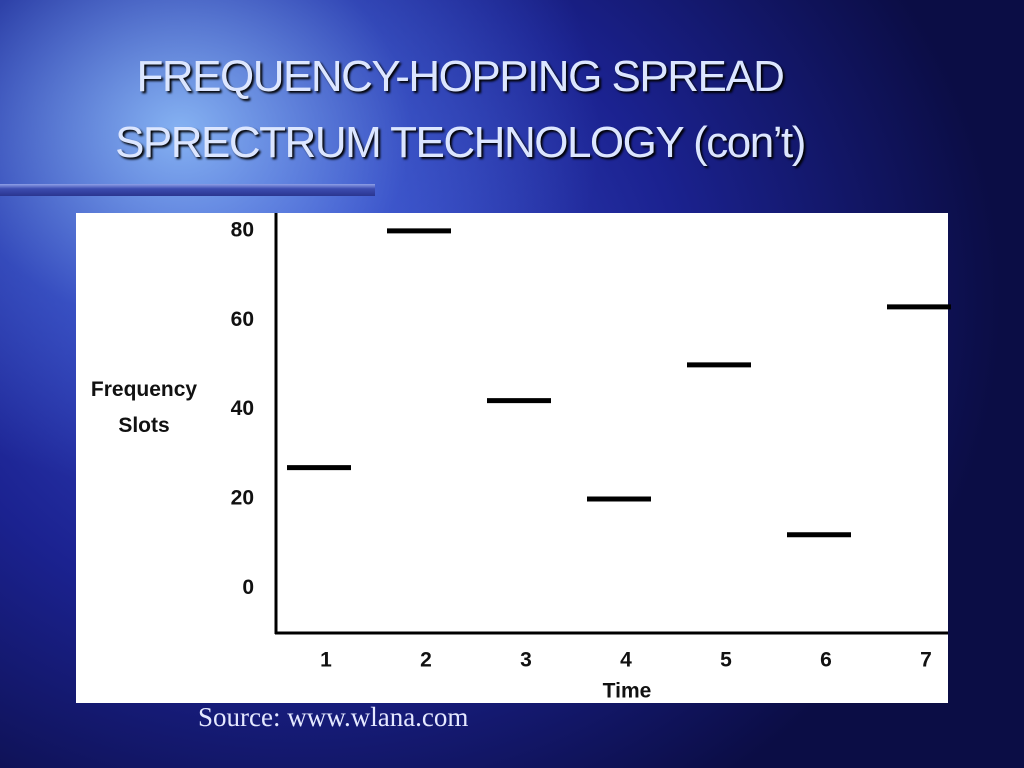  Describe the element at coordinates (460, 142) in the screenshot. I see `slide-title: SPRECTRUM TECHNOLOGY (con’t)` at that location.